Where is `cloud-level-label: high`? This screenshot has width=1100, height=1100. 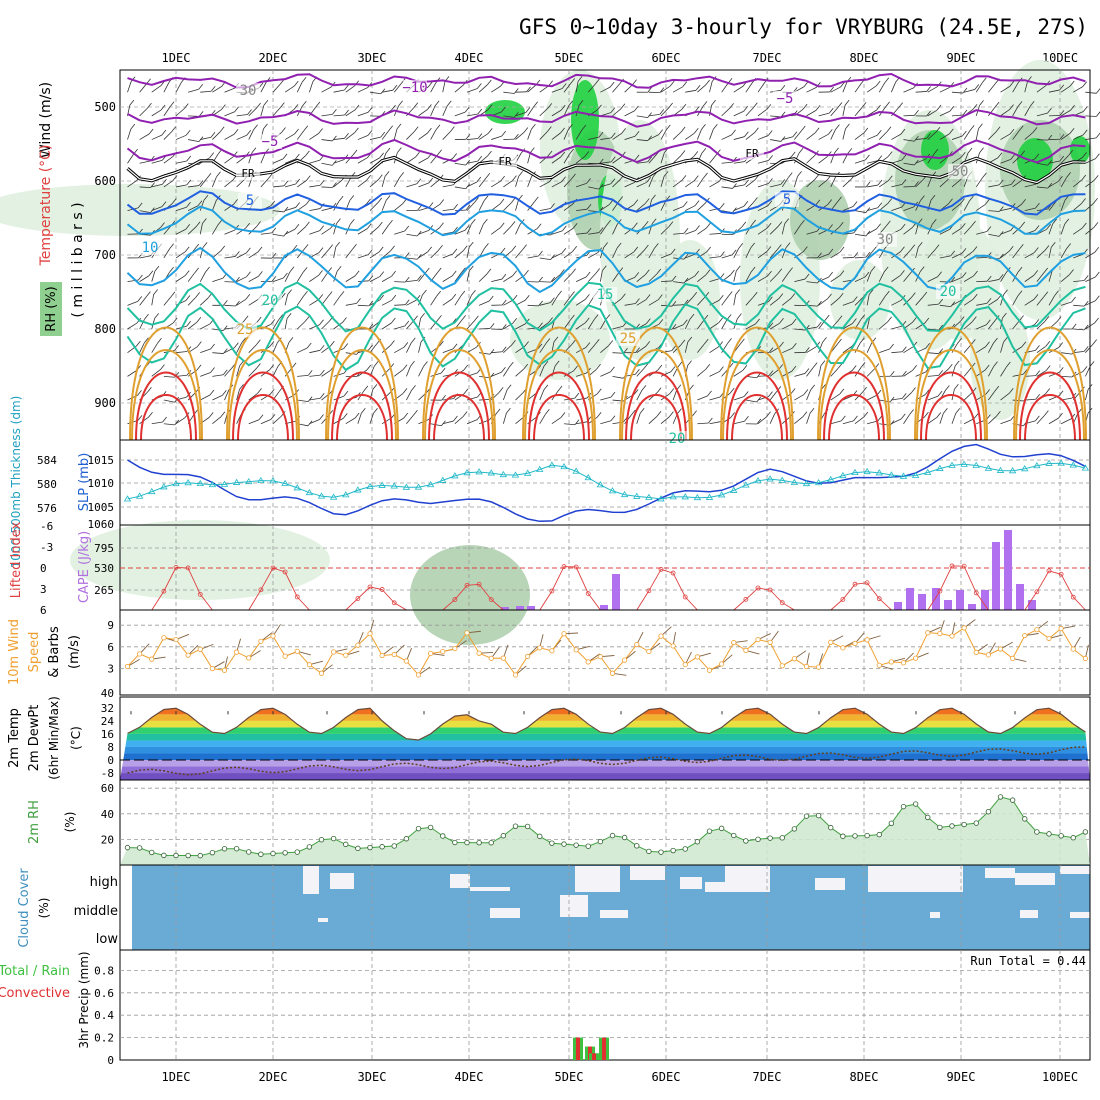 cloud-level-label: high is located at coordinates (104, 882).